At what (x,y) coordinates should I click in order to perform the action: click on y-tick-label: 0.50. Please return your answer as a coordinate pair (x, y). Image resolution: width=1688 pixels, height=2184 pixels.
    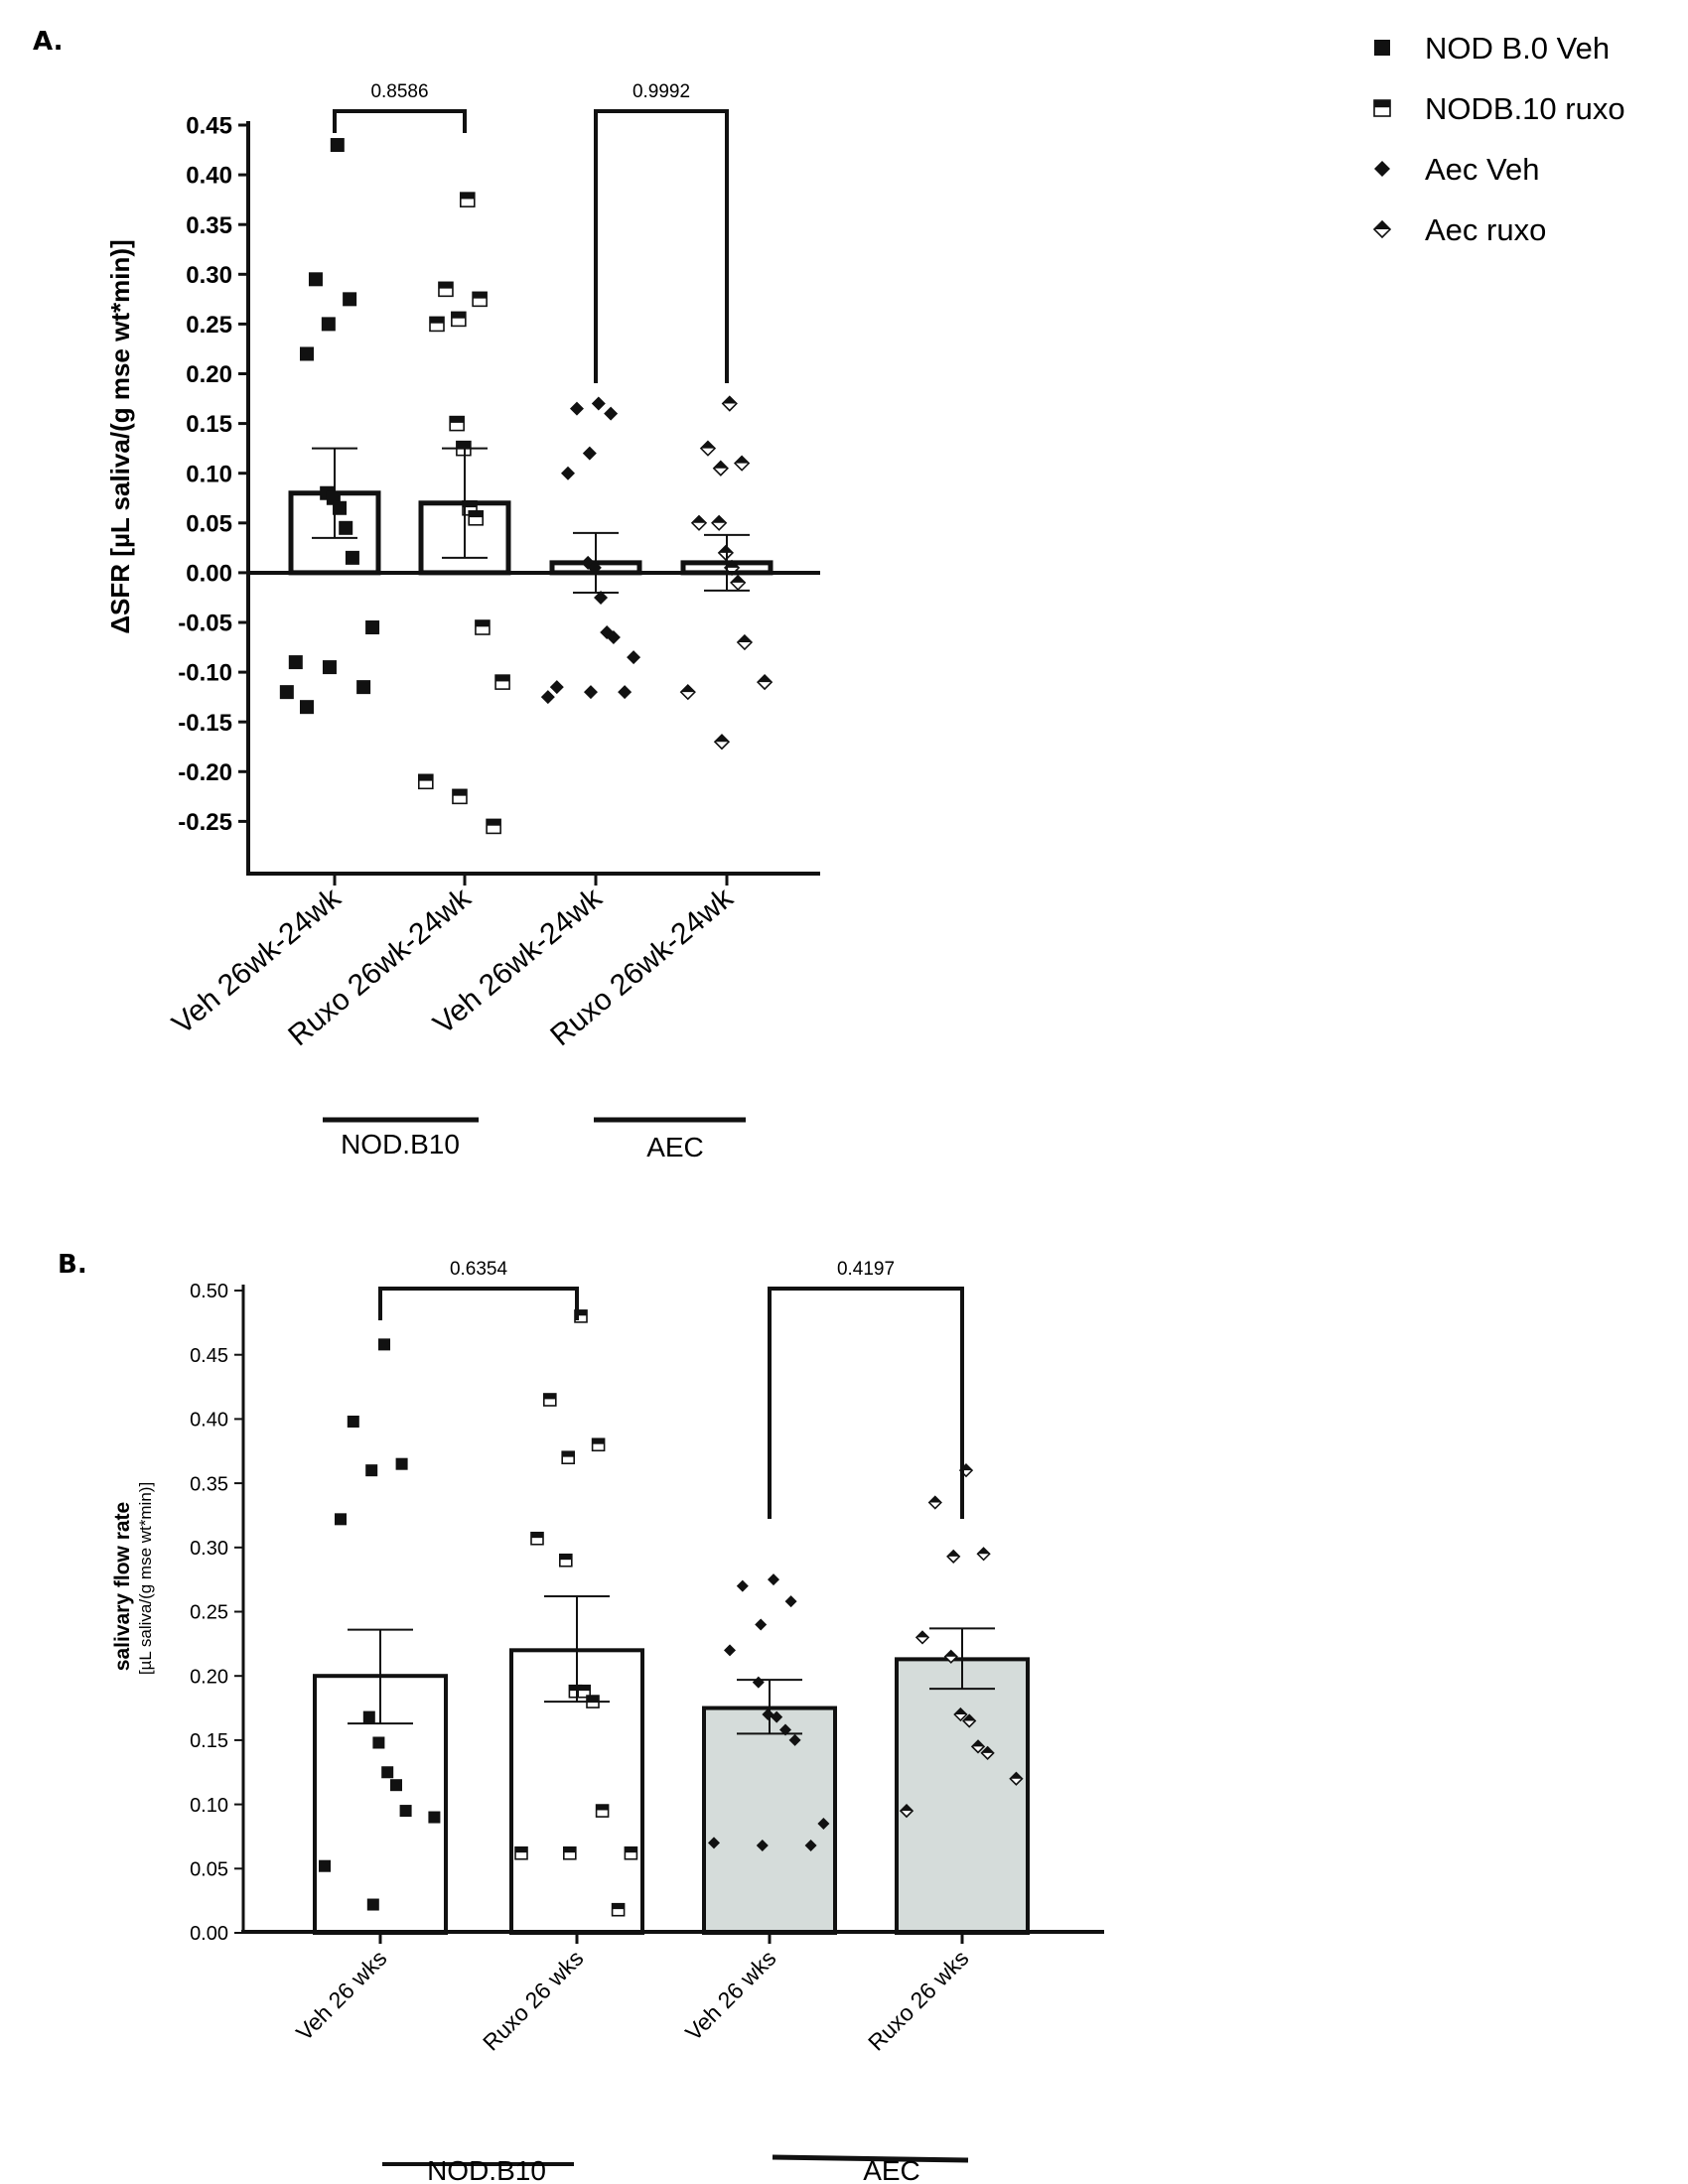
    Looking at the image, I should click on (209, 1291).